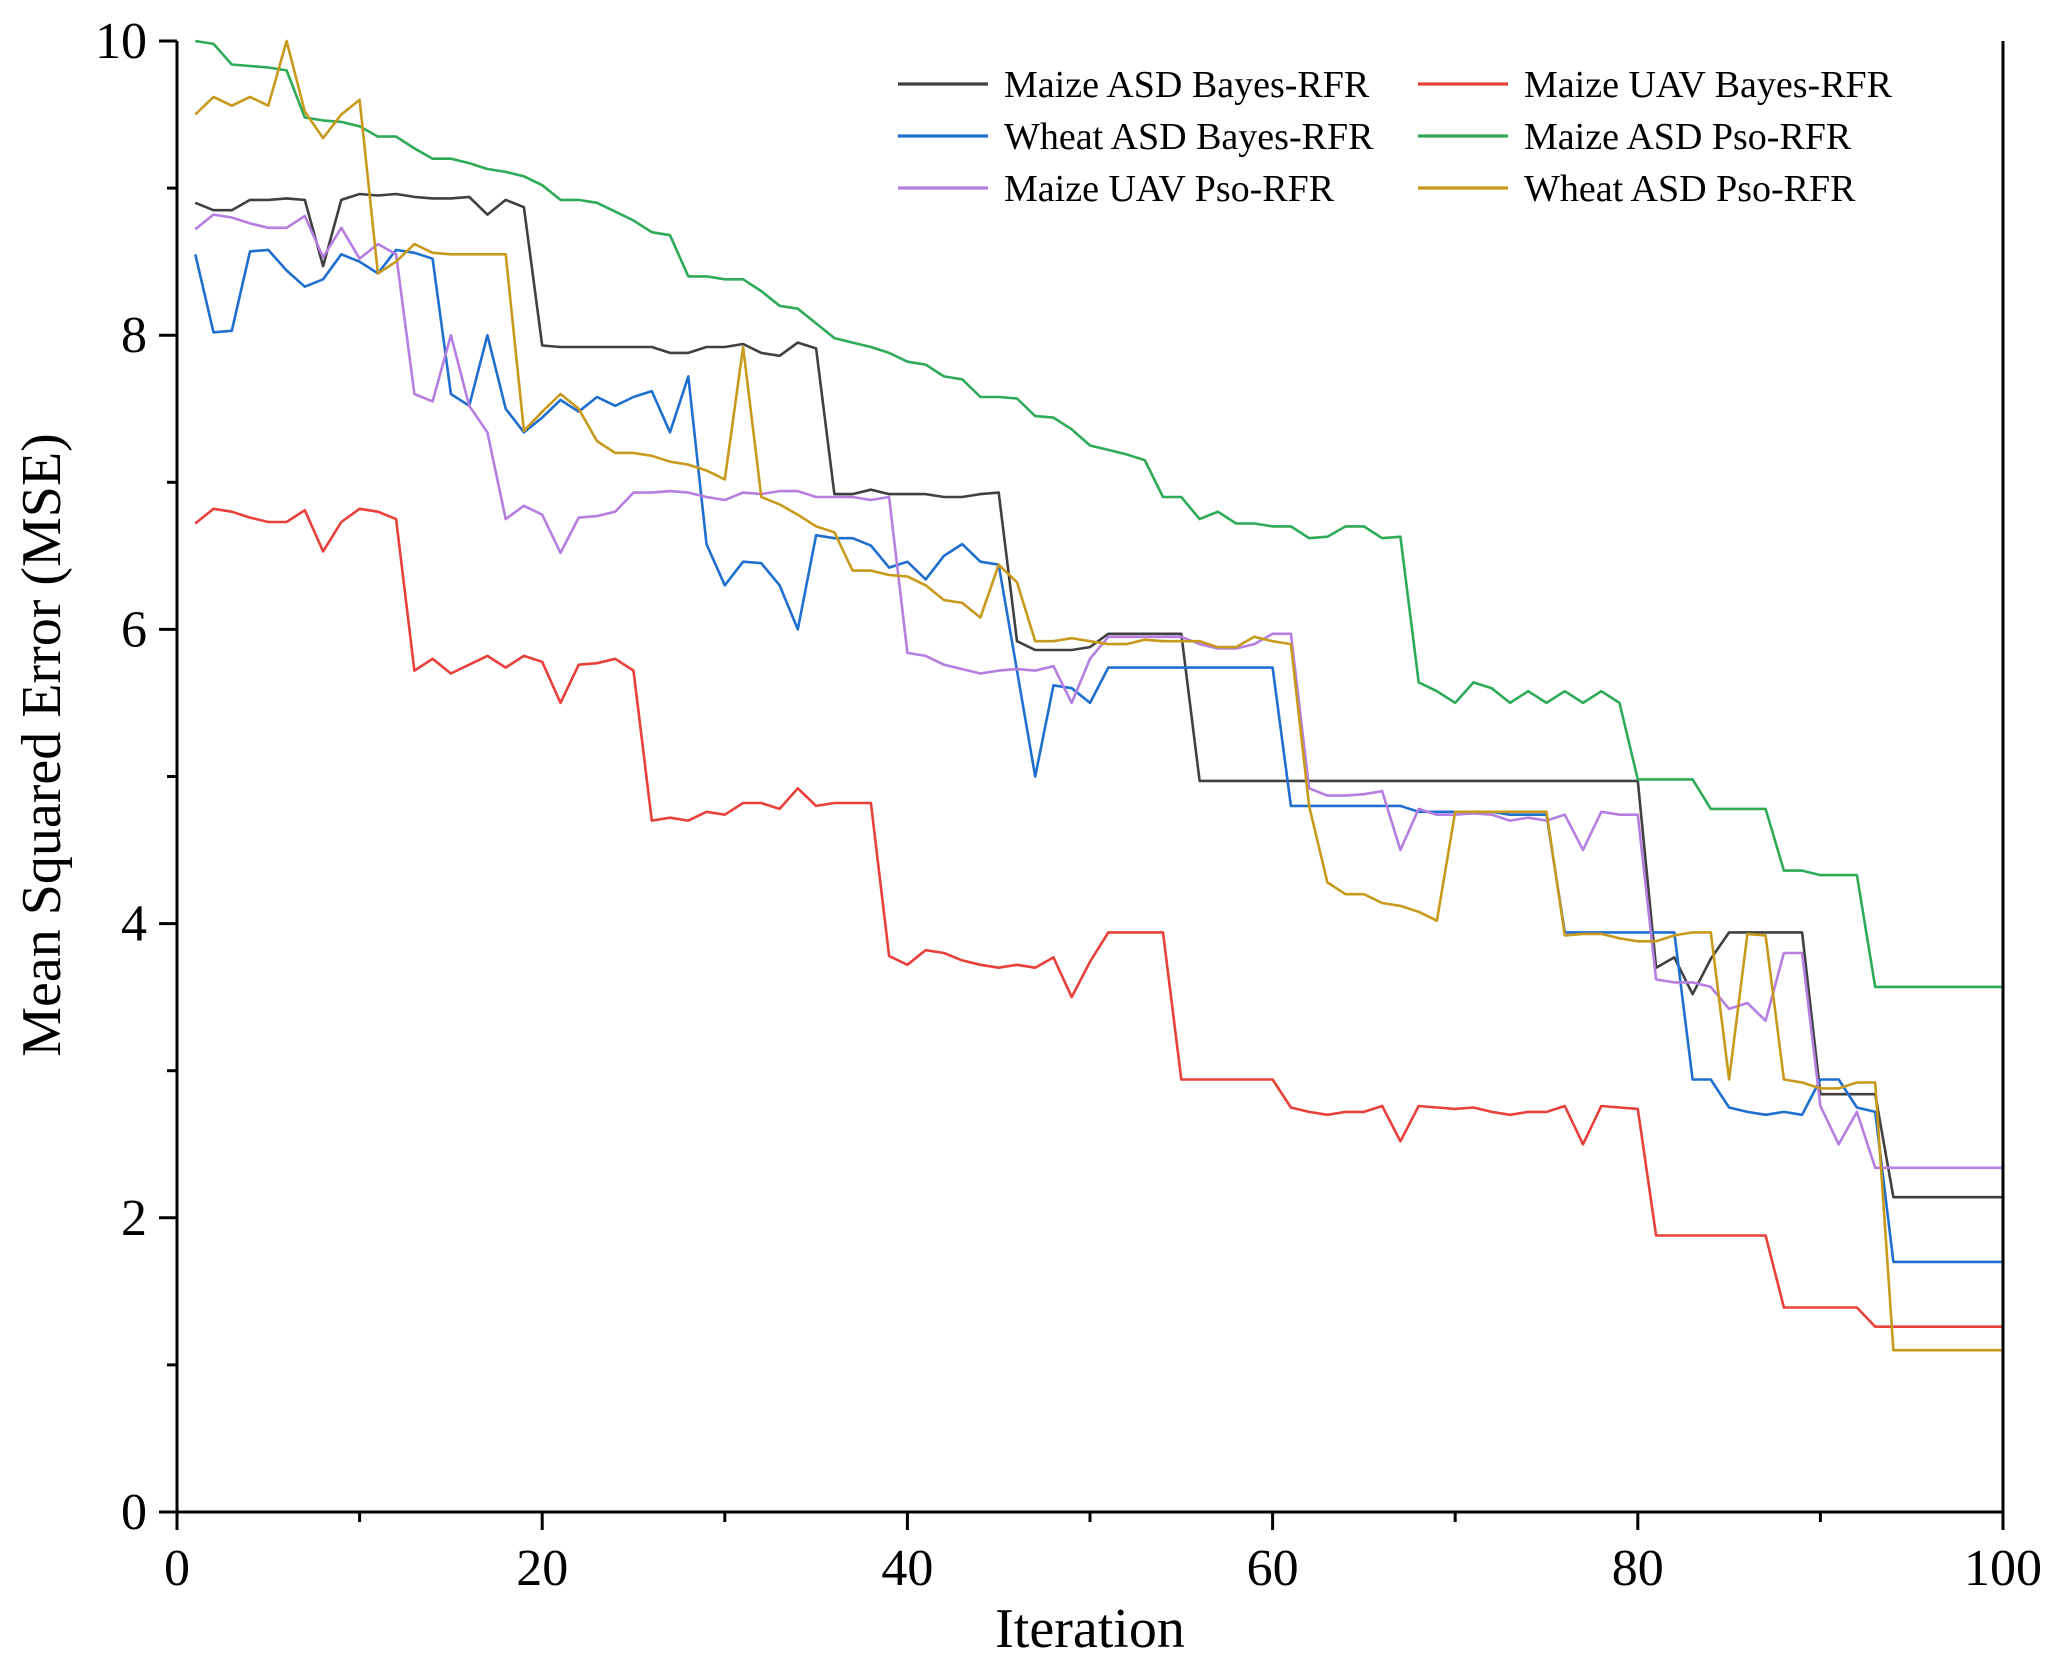  Describe the element at coordinates (2003, 1568) in the screenshot. I see `x-tick-label: 100` at that location.